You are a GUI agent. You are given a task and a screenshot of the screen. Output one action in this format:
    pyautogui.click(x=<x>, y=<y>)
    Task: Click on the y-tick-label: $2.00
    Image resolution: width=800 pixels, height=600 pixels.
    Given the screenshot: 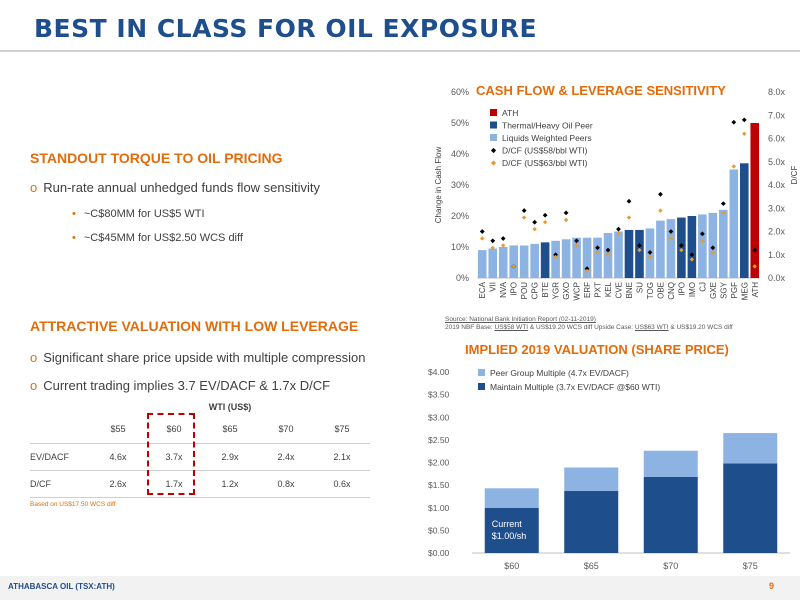 What is the action you would take?
    pyautogui.click(x=439, y=463)
    